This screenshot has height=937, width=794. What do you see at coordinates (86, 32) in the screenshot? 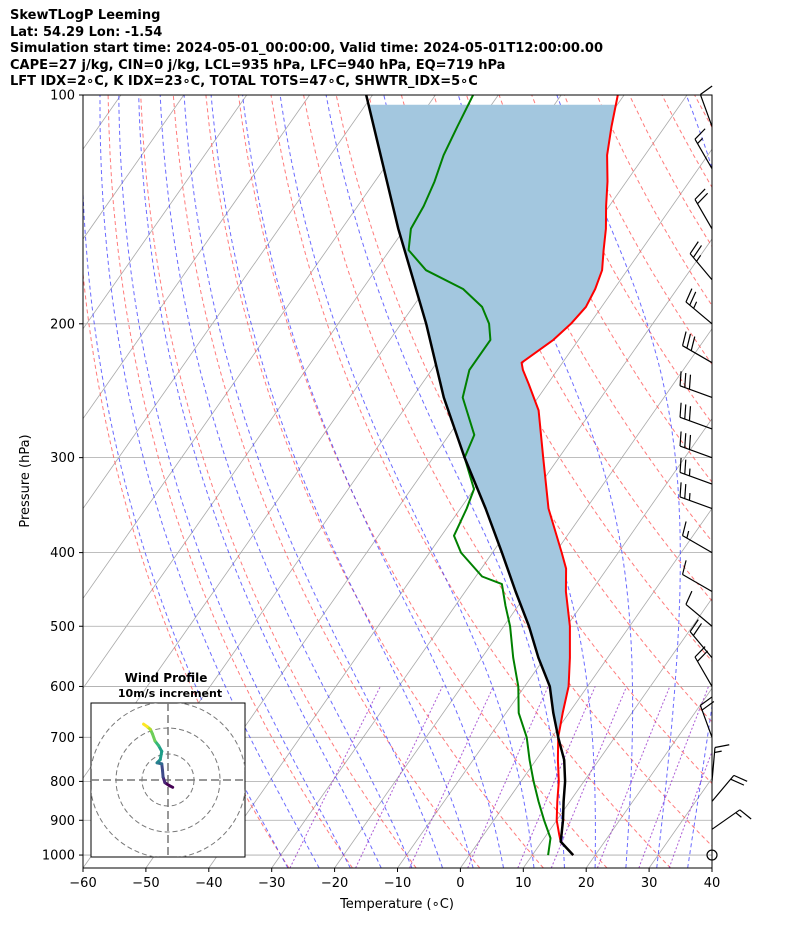
I see `station-coordinates: Lat: 54.29 Lon: -1.54` at bounding box center [86, 32].